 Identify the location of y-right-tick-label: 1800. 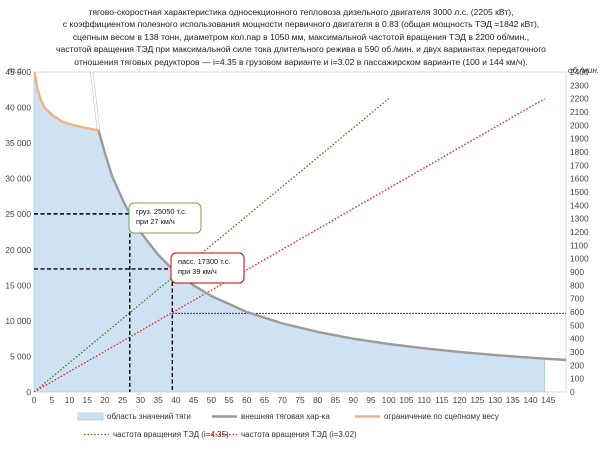
(579, 152).